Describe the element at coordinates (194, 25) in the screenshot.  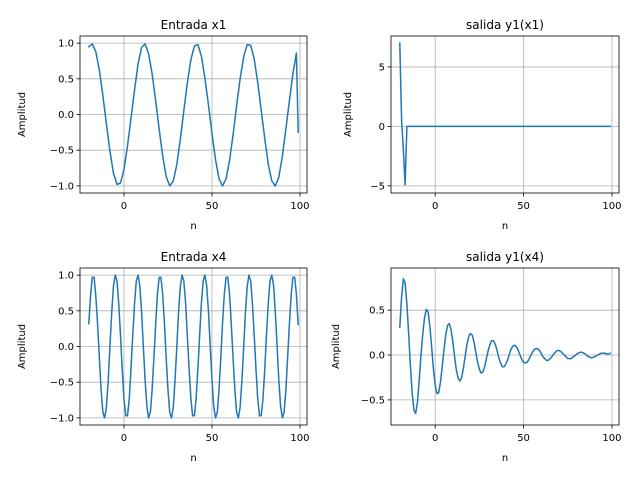
I see `subplot-title: Entrada x1` at that location.